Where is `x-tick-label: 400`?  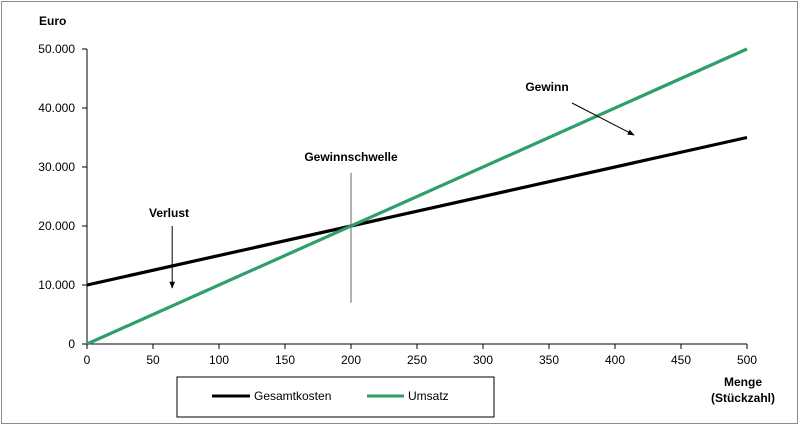 x-tick-label: 400 is located at coordinates (615, 360).